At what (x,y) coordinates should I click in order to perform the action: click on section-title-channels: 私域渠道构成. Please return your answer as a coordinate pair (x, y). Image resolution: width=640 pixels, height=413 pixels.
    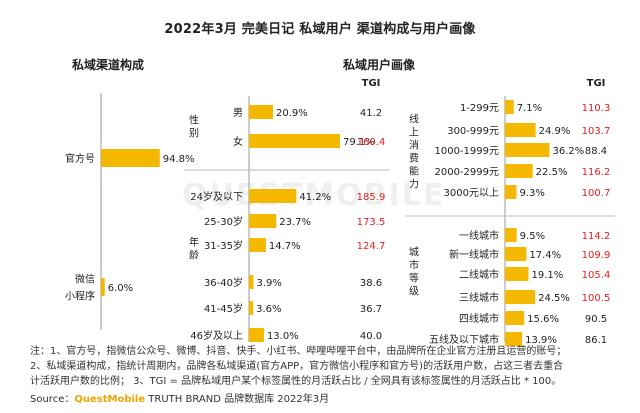
    Looking at the image, I should click on (108, 65).